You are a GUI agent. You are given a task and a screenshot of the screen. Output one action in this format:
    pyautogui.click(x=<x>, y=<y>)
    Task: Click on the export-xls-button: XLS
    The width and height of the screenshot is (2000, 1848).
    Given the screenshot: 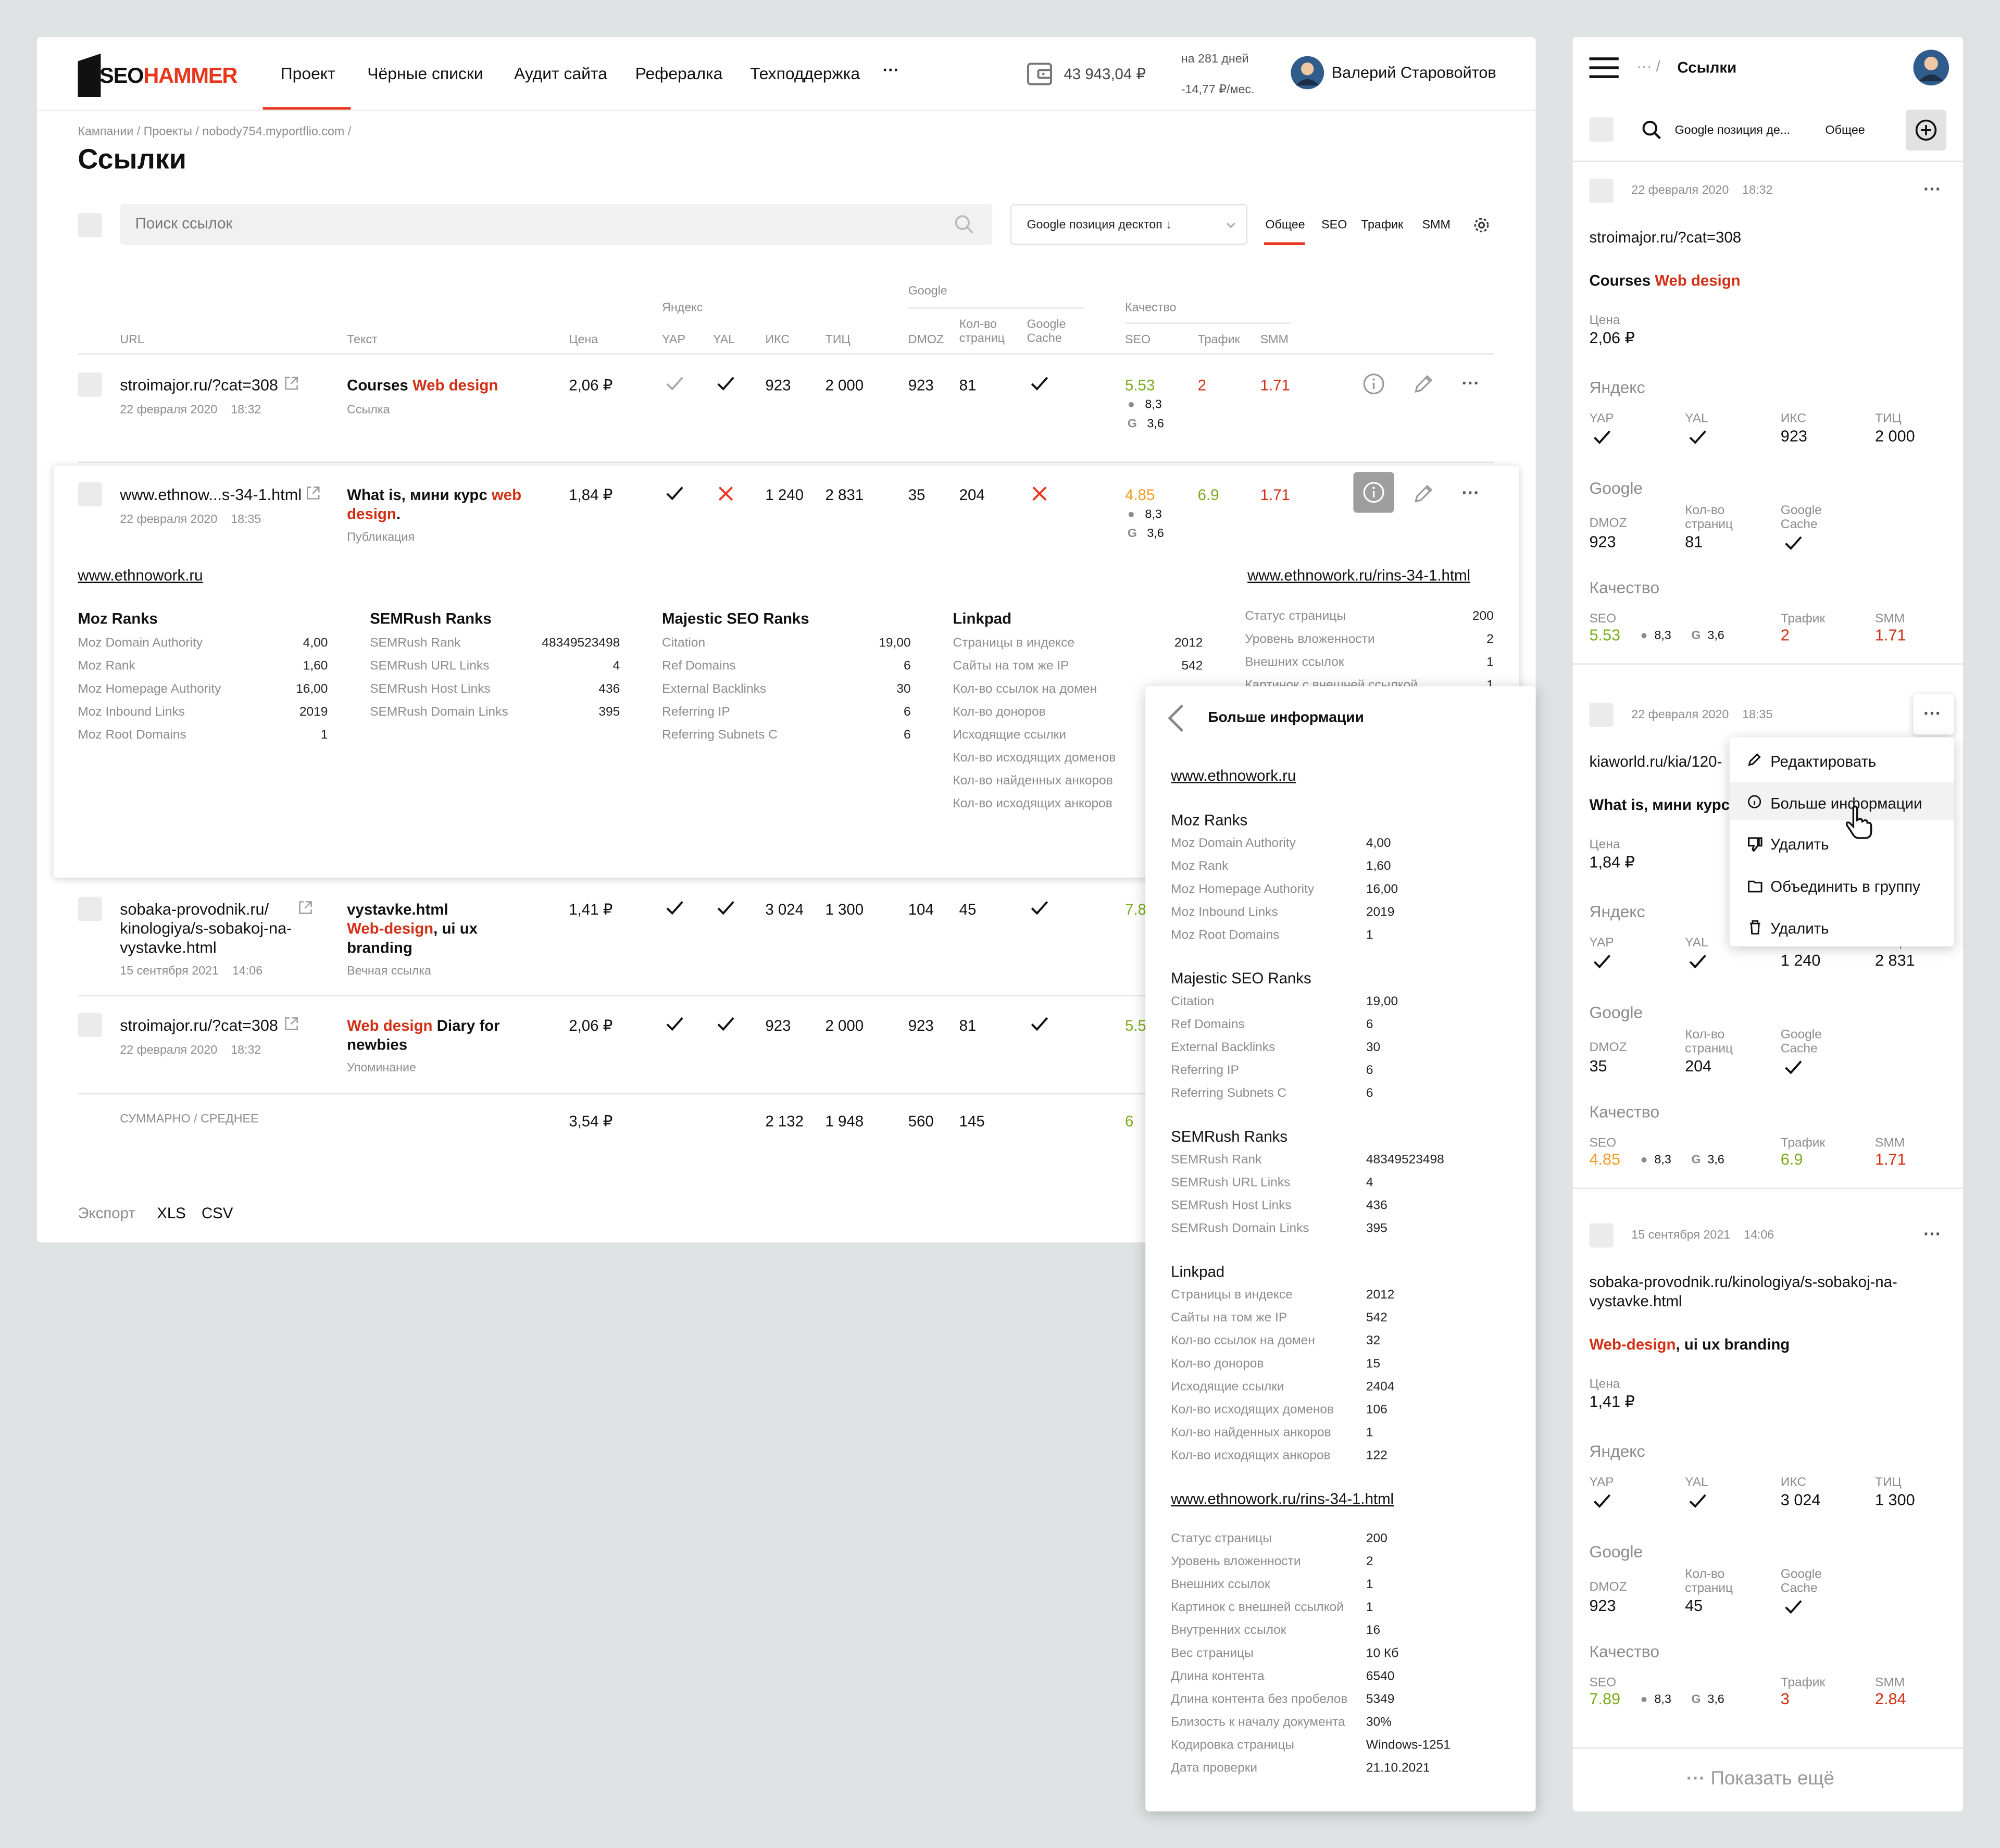 What is the action you would take?
    pyautogui.click(x=171, y=1213)
    